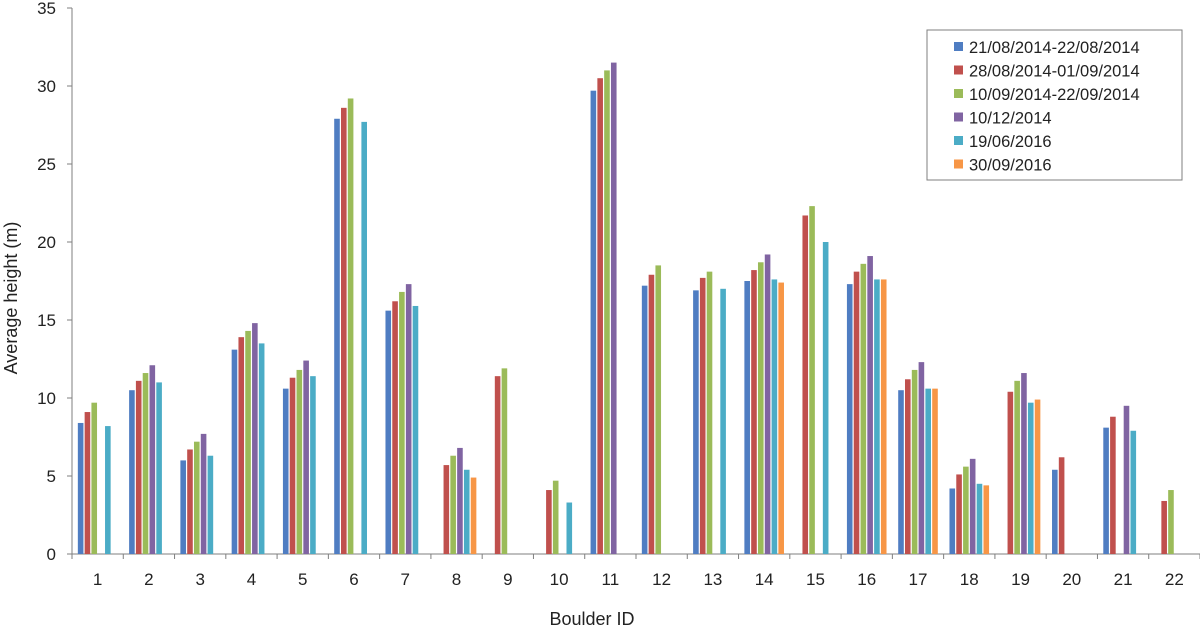 Image resolution: width=1200 pixels, height=634 pixels. Describe the element at coordinates (1020, 579) in the screenshot. I see `x-tick-label: 19` at that location.